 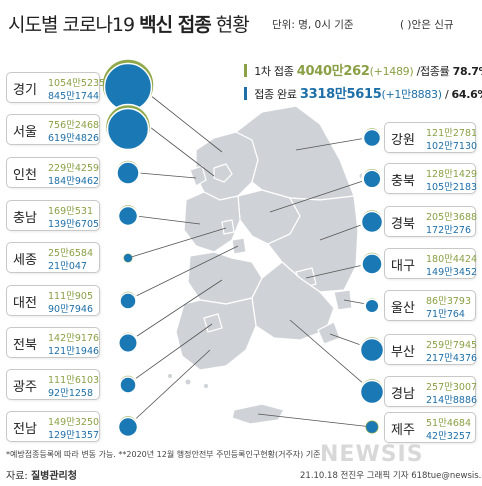 What do you see at coordinates (25, 132) in the screenshot?
I see `region-name: 서울` at bounding box center [25, 132].